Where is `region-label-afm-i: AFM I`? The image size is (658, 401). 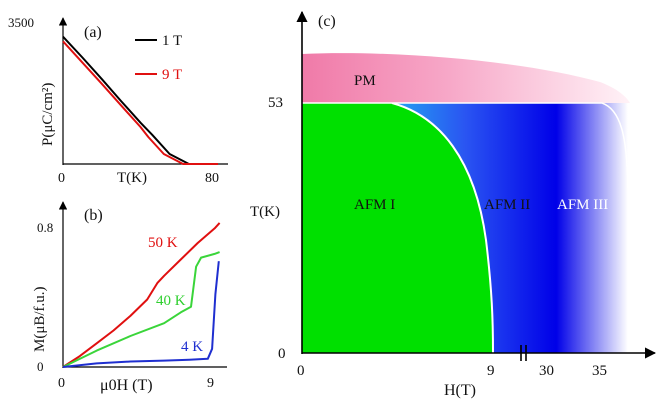 region-label-afm-i: AFM I is located at coordinates (374, 205).